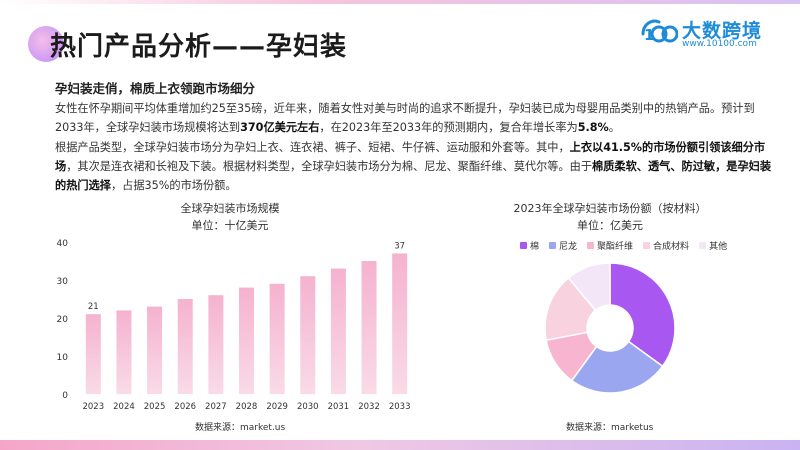 Image resolution: width=800 pixels, height=450 pixels. I want to click on bar-2023, so click(93, 354).